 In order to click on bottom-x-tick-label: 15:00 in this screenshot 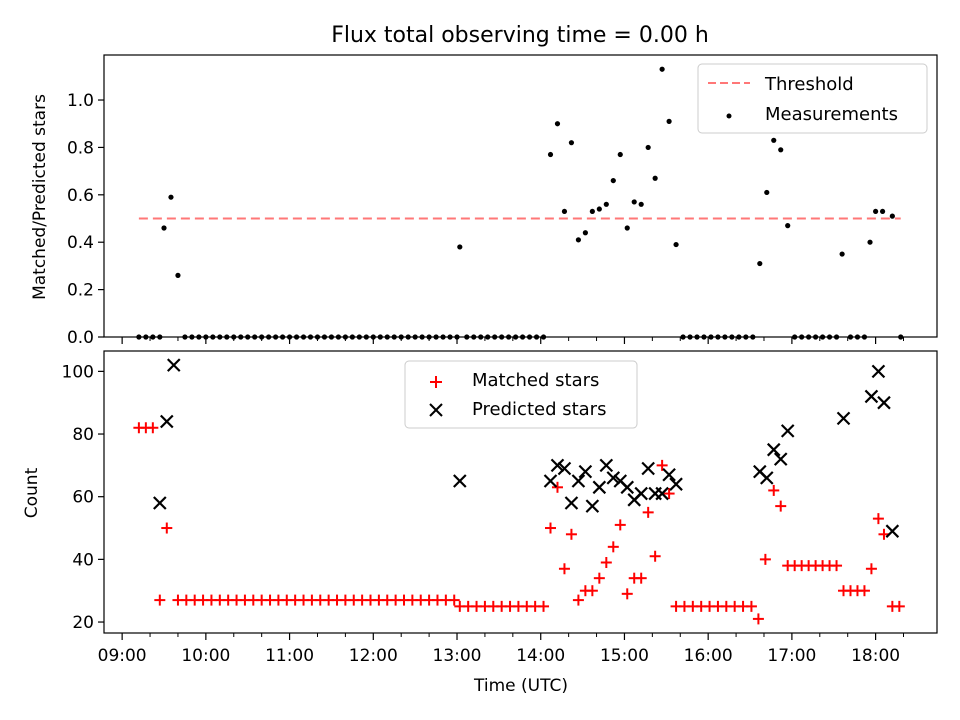, I will do `click(624, 656)`.